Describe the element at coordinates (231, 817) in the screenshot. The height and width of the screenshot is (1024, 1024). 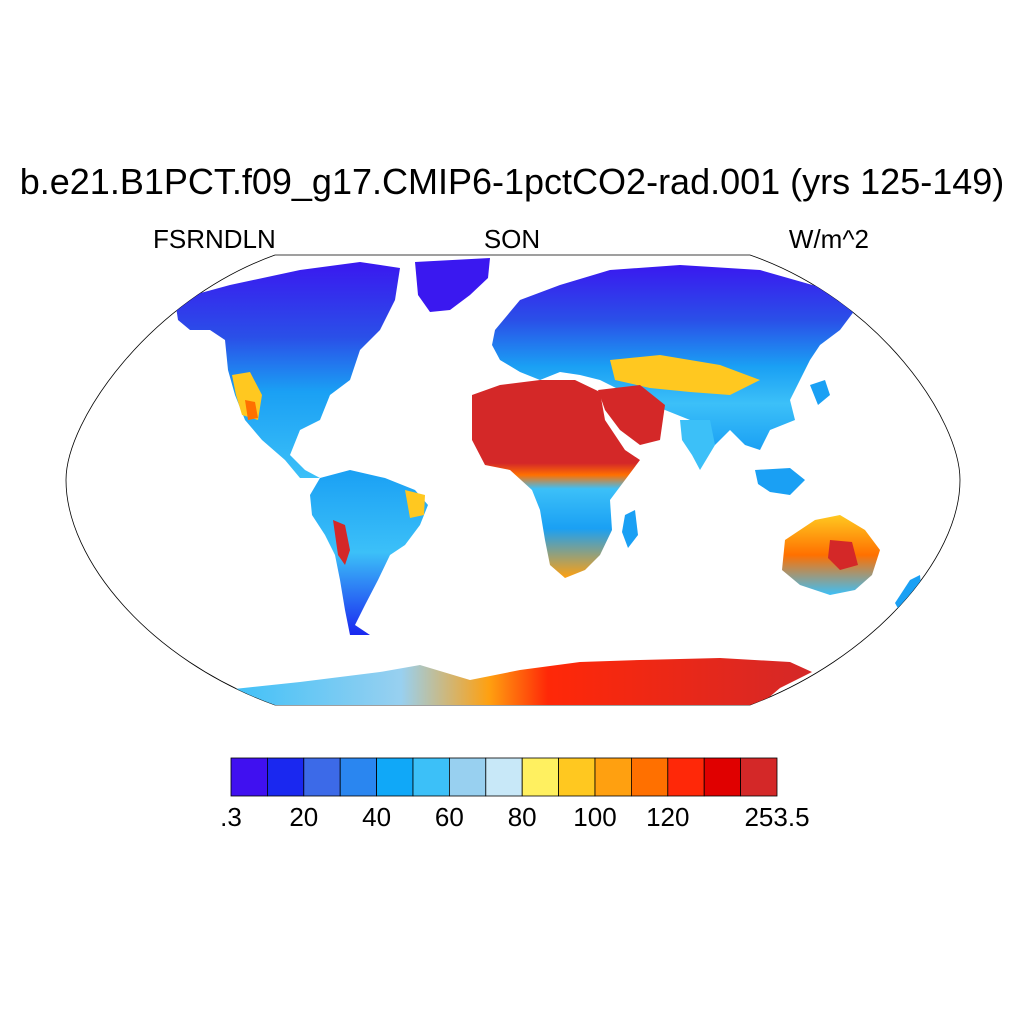
I see `colorbar-tick-label: .3` at that location.